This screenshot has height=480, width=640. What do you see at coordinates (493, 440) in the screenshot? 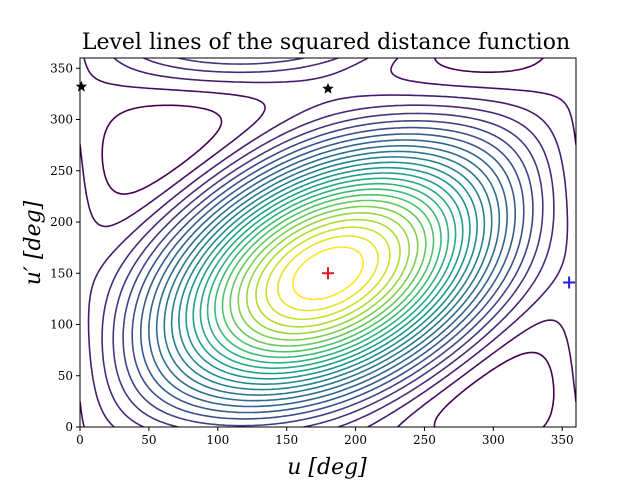
I see `x-tick-label: 300` at bounding box center [493, 440].